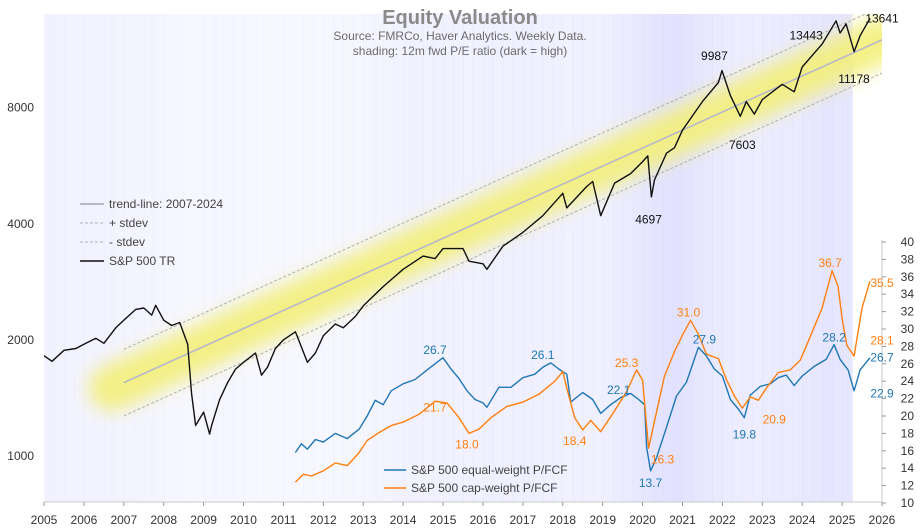 The height and width of the screenshot is (532, 920). I want to click on value-annotation: 22.1, so click(619, 390).